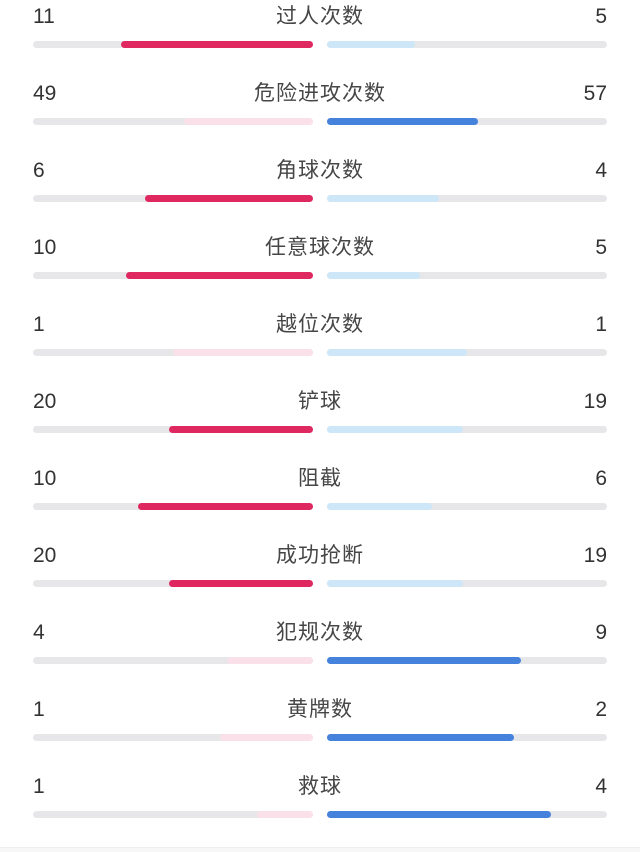  I want to click on stat-row: 1 越位次数 1, so click(320, 346).